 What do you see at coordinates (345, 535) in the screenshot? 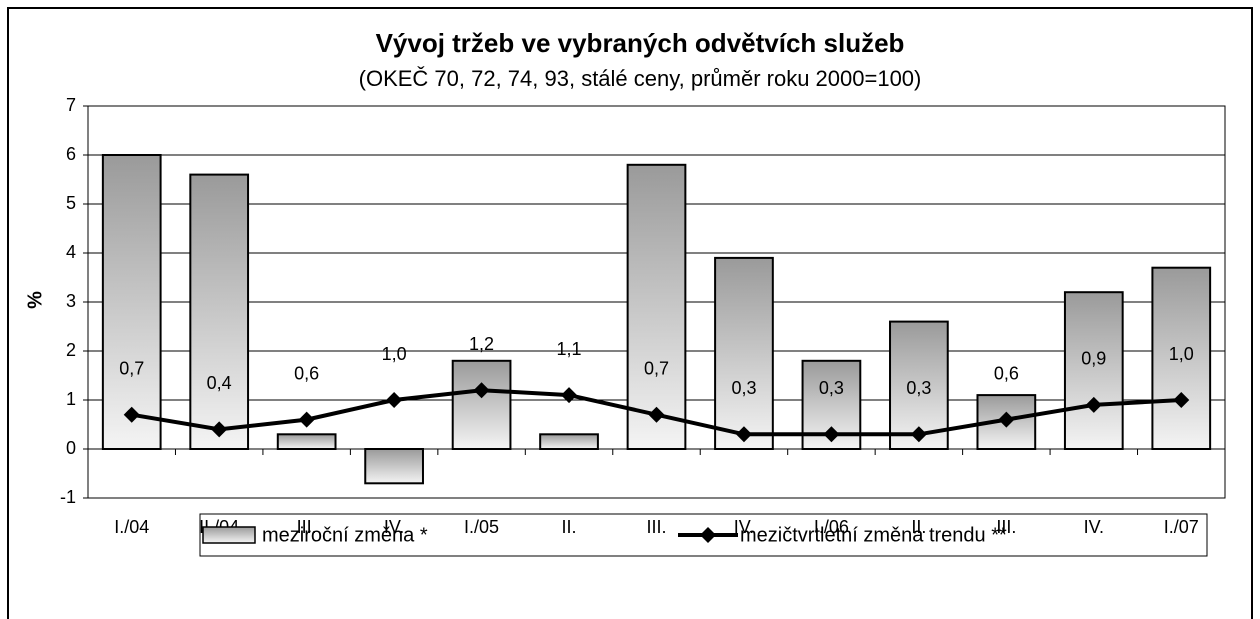
I see `legend-label: meziroční změna *` at bounding box center [345, 535].